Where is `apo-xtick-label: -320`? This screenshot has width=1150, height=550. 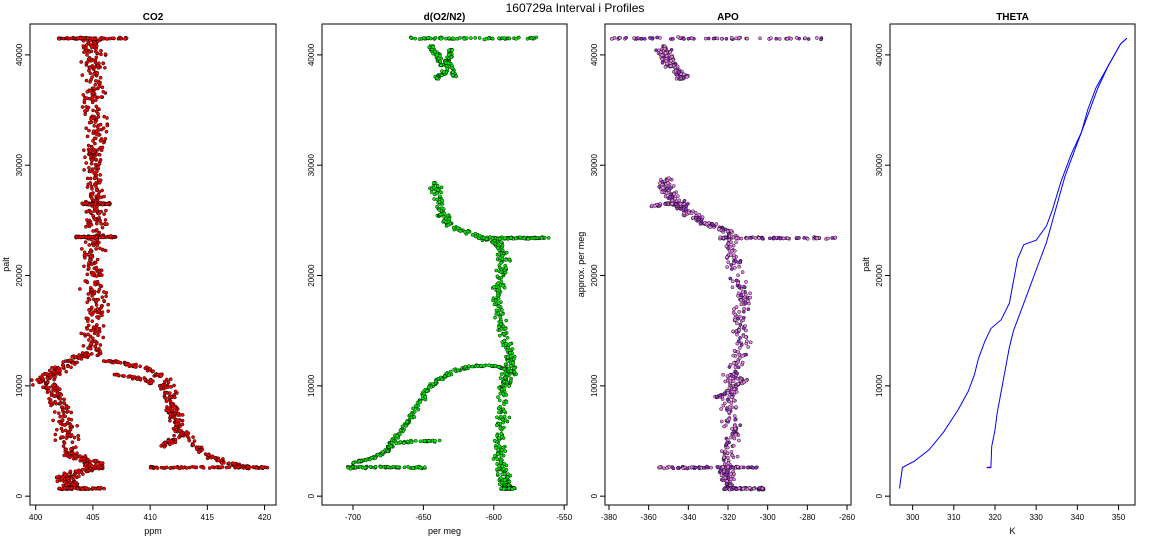
apo-xtick-label: -320 is located at coordinates (728, 517).